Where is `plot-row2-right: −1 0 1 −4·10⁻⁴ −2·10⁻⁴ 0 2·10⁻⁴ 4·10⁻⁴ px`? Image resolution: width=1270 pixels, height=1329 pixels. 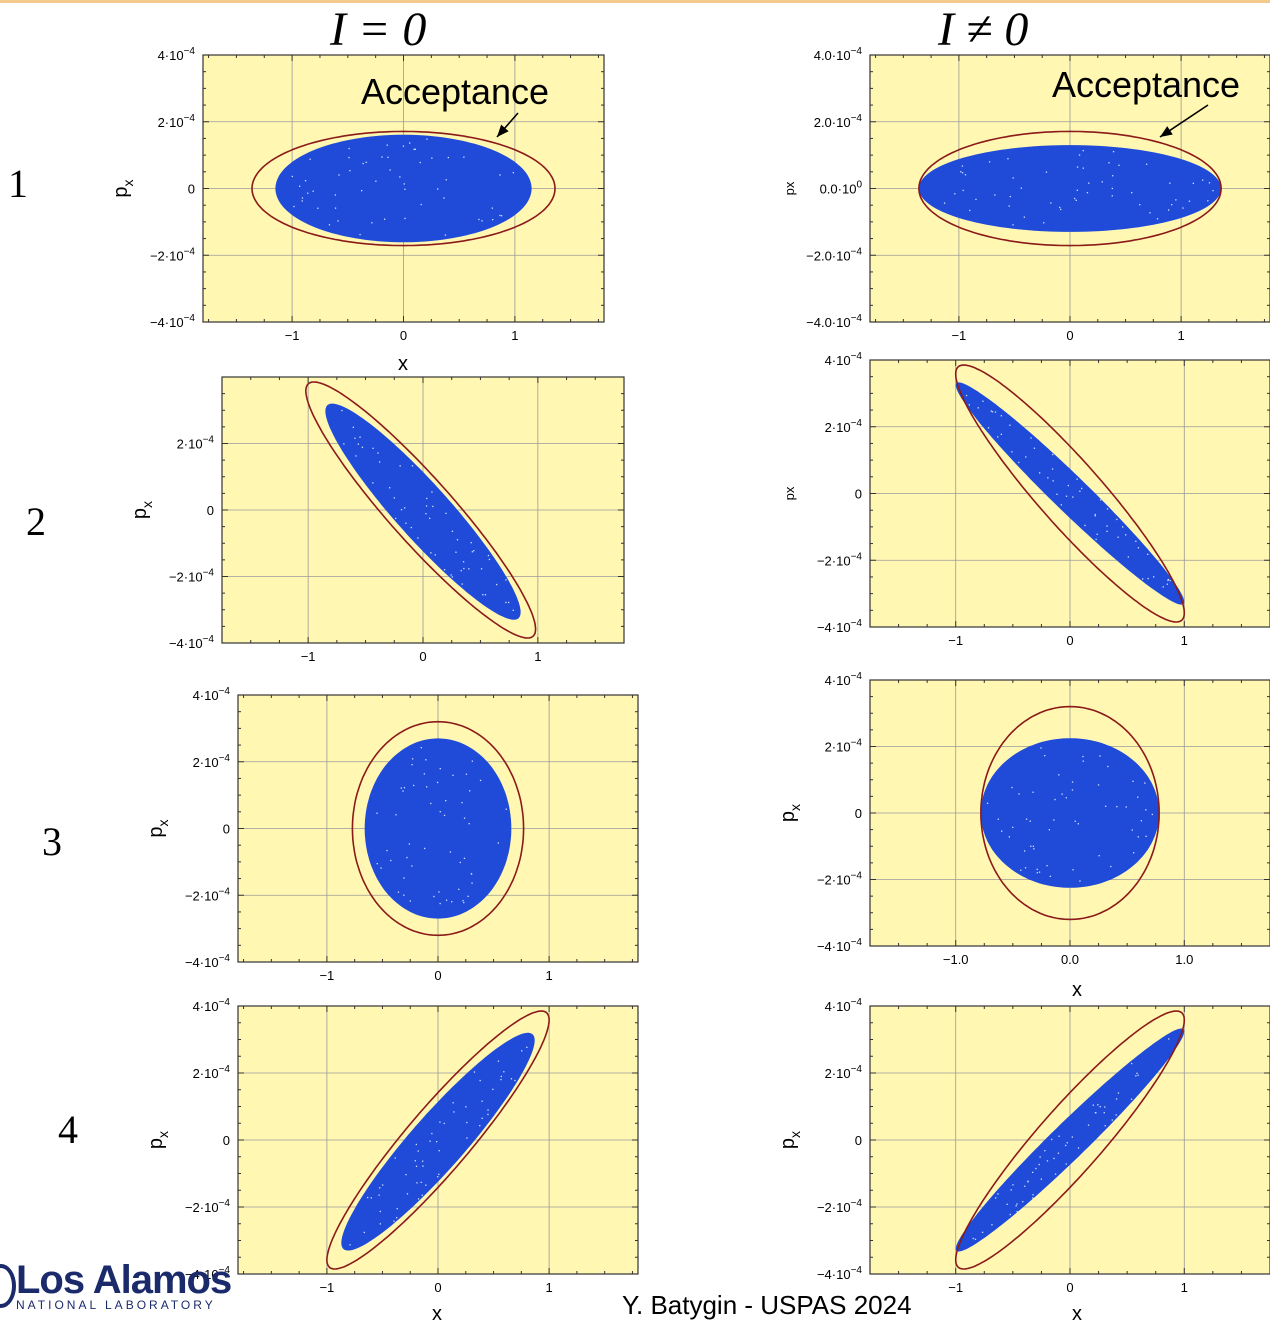
plot-row2-right: −1 0 1 −4·10⁻⁴ −2·10⁻⁴ 0 2·10⁻⁴ 4·10⁻⁴ px is located at coordinates (1026, 499).